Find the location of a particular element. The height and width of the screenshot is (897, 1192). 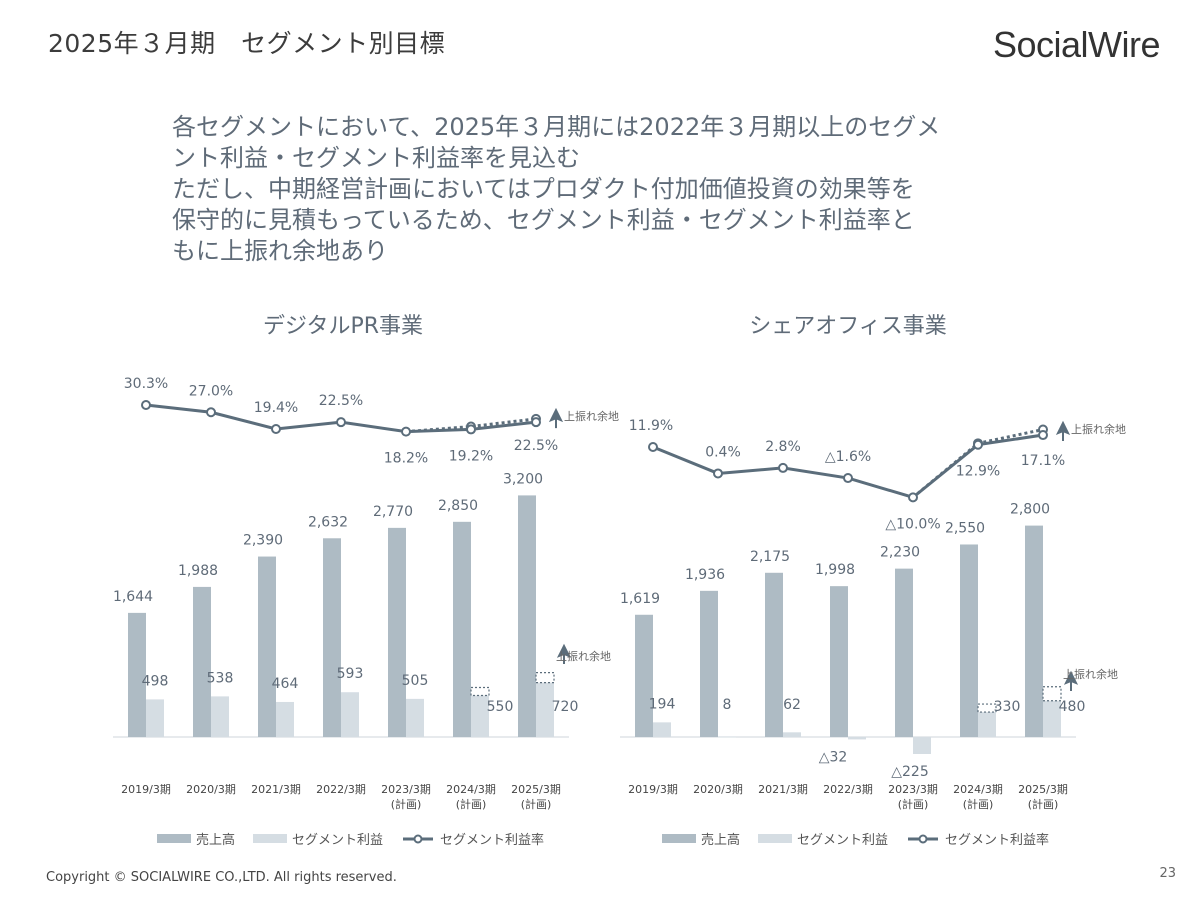

legend-item-profit: セグメント利益 is located at coordinates (823, 838).